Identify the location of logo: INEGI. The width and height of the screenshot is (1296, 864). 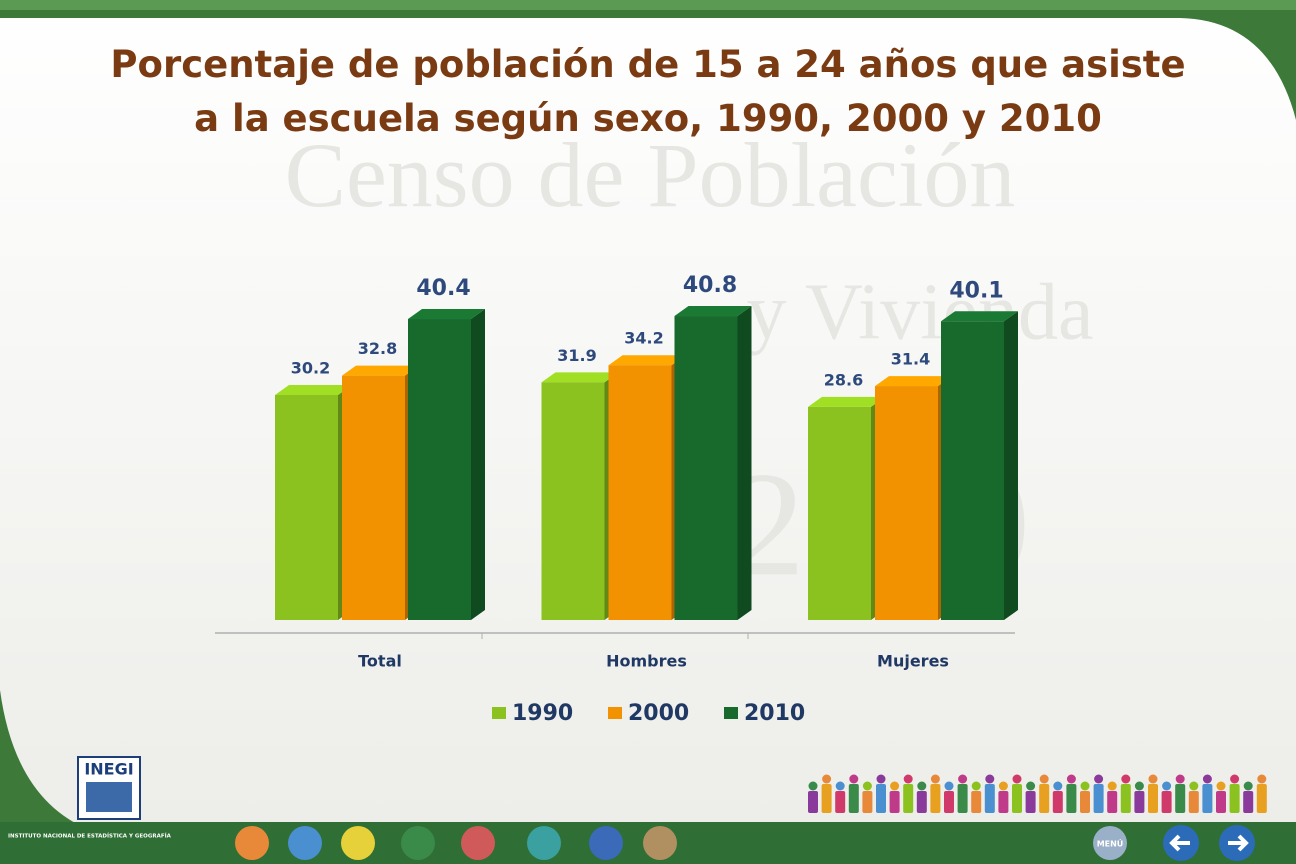
(109, 788).